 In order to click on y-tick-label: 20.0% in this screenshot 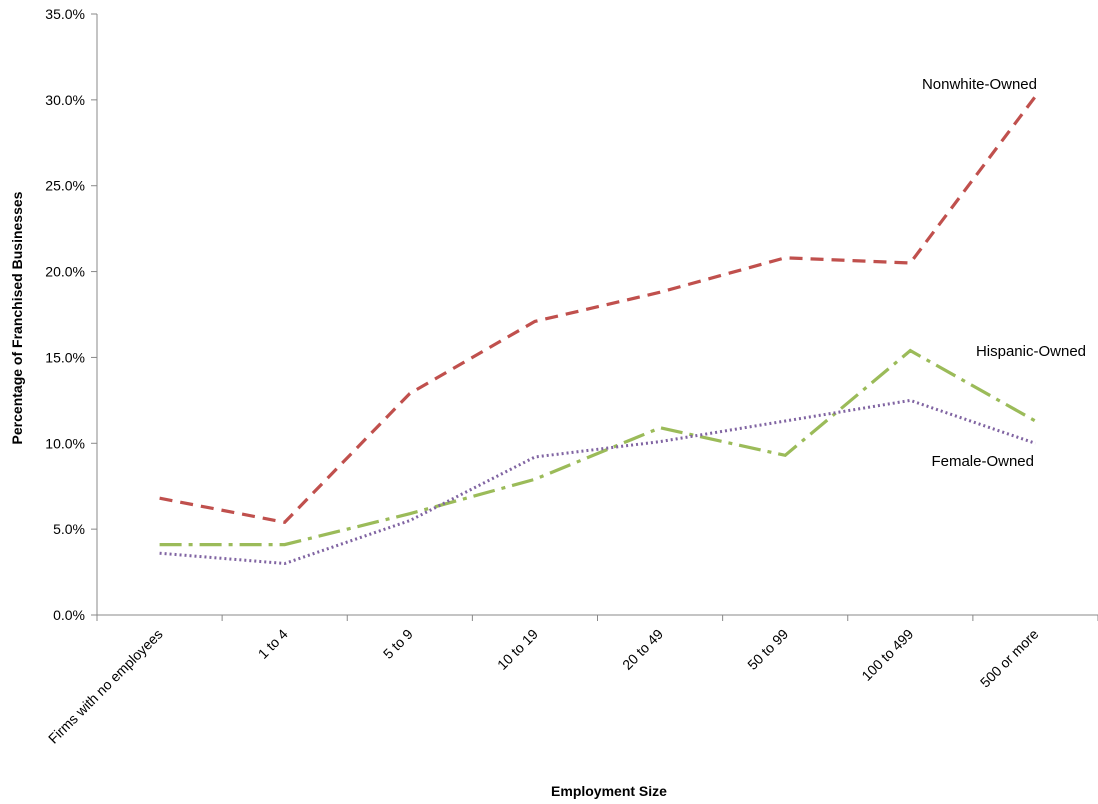, I will do `click(65, 272)`.